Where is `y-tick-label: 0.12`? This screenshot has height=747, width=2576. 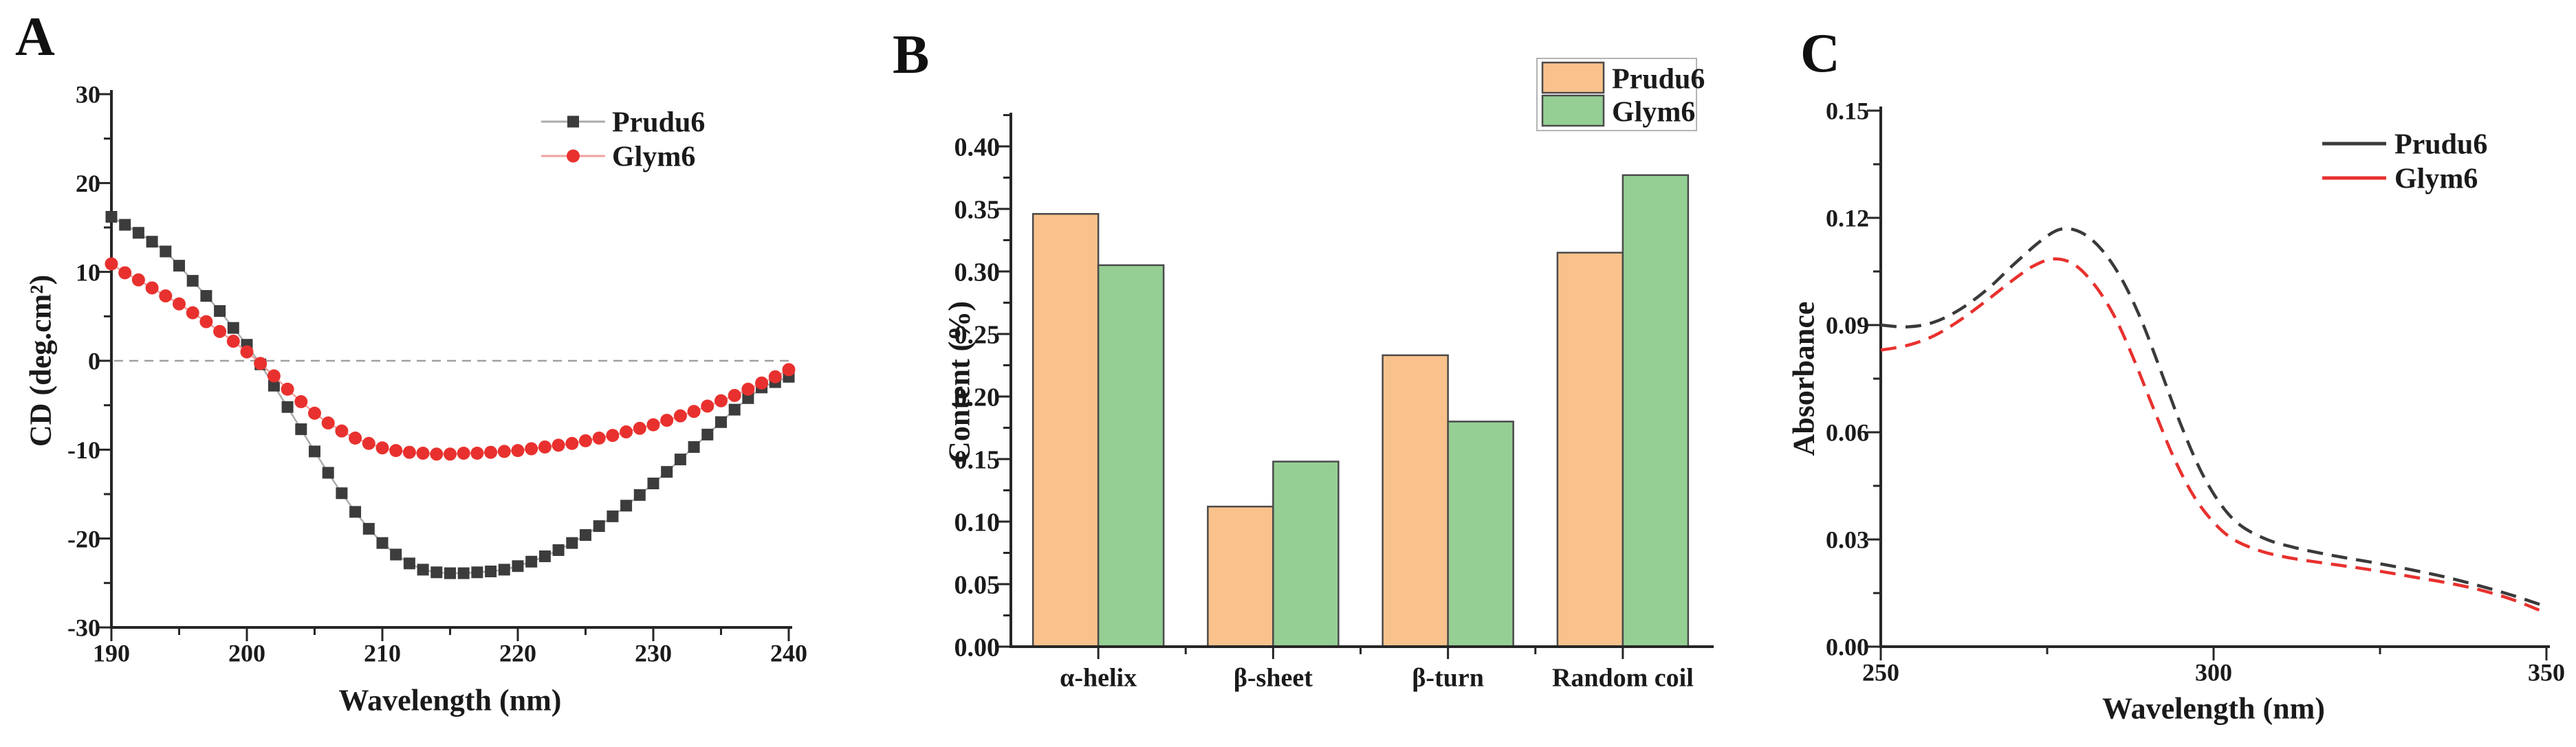
y-tick-label: 0.12 is located at coordinates (1847, 218).